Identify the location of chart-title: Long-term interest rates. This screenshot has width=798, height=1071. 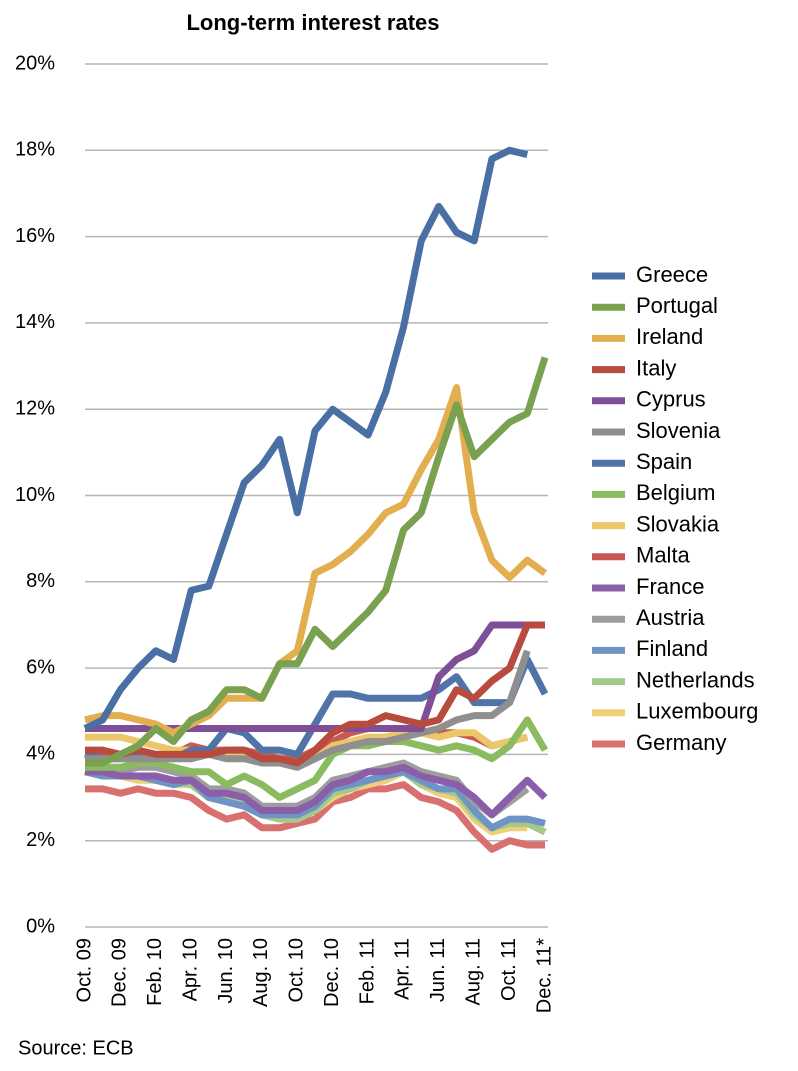
(312, 22).